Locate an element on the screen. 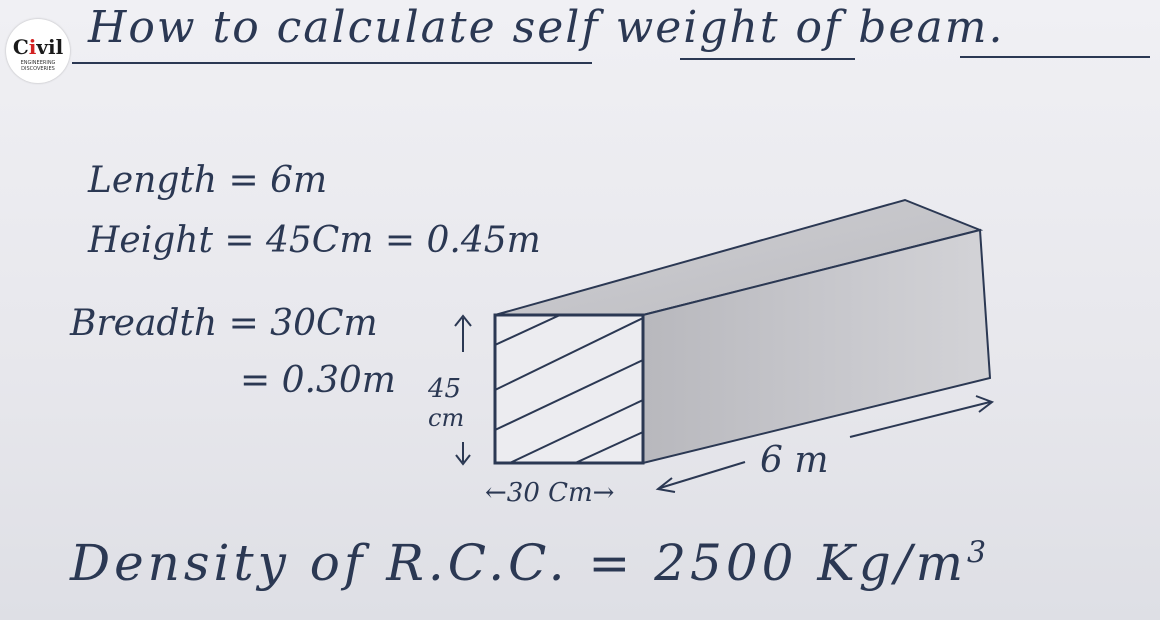 Image resolution: width=1160 pixels, height=620 pixels. title-underline-mid is located at coordinates (767, 59).